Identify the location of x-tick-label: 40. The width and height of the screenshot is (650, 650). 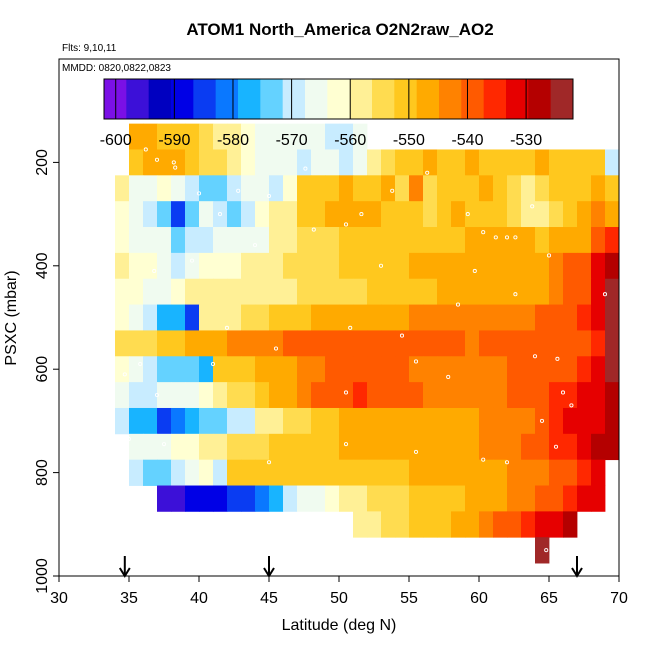
(199, 598).